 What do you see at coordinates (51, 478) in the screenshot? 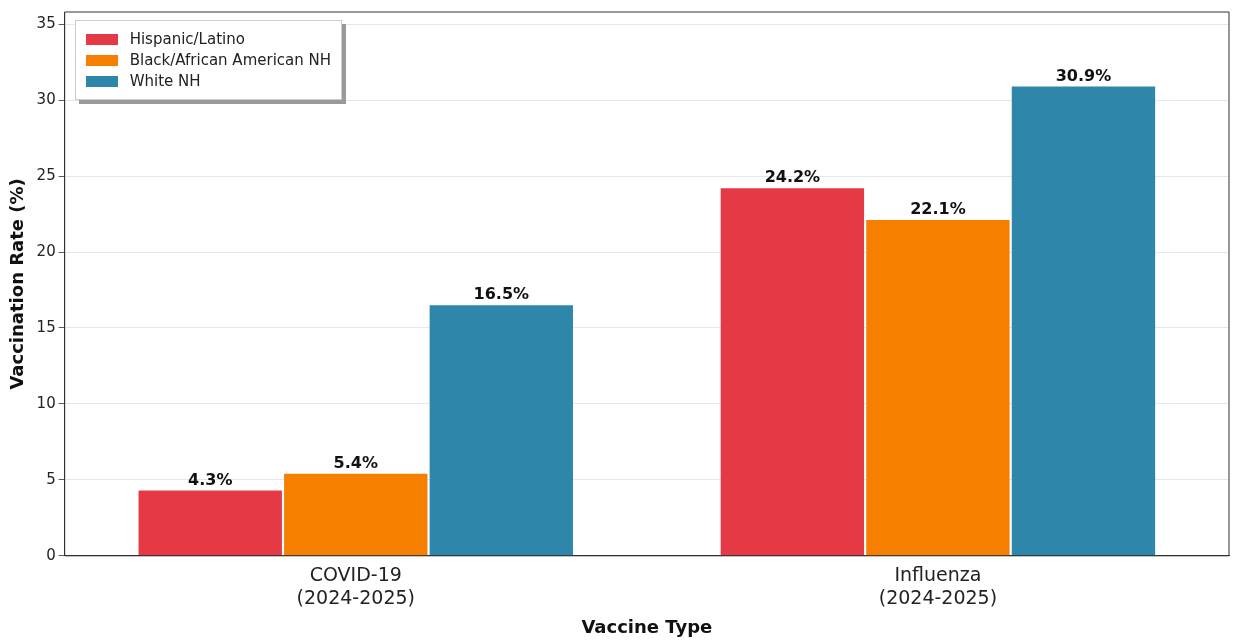
I see `y-tick-label: 5` at bounding box center [51, 478].